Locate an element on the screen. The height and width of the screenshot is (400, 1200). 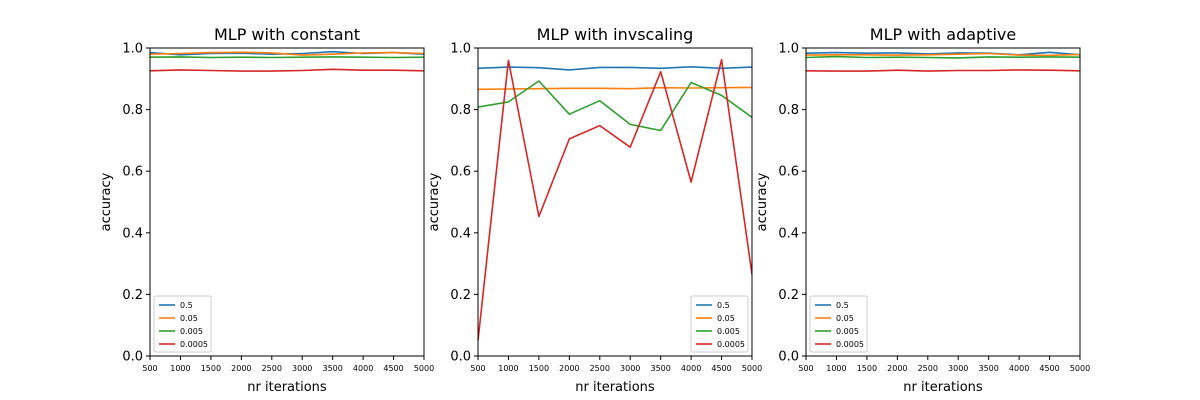
chart-title: MLP with adaptive is located at coordinates (943, 34).